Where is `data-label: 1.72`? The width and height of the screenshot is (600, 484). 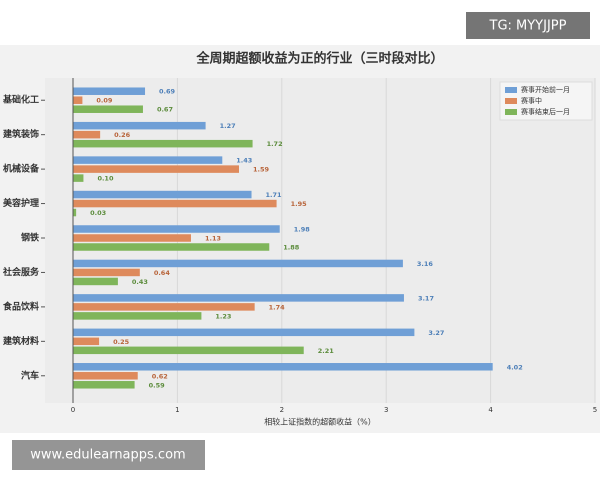 data-label: 1.72 is located at coordinates (275, 144).